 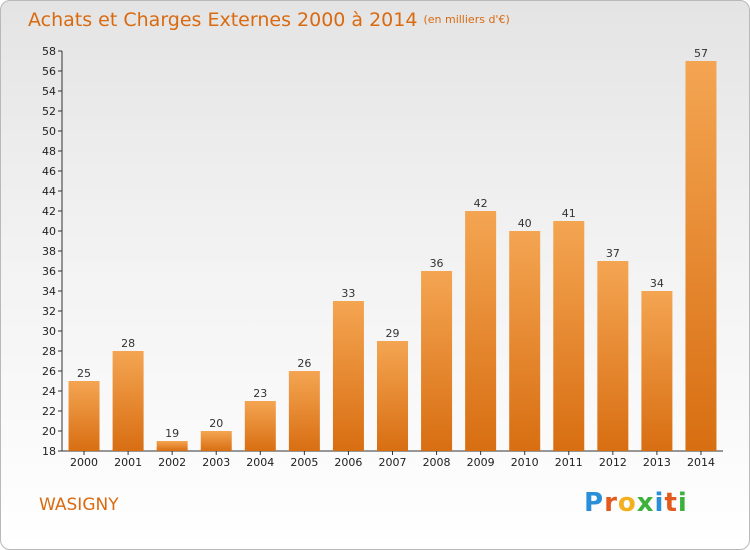 What do you see at coordinates (657, 462) in the screenshot?
I see `x-tick-label: 2013` at bounding box center [657, 462].